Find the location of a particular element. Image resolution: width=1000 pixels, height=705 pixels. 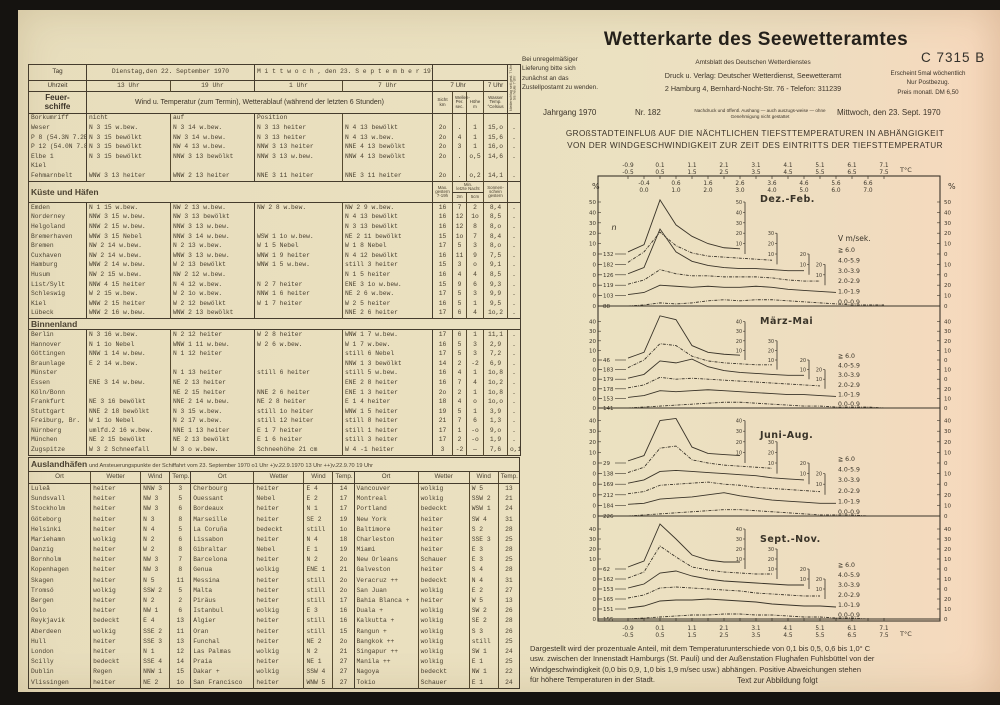

cell: NW 2 14 w.bew. is located at coordinates (128, 256).